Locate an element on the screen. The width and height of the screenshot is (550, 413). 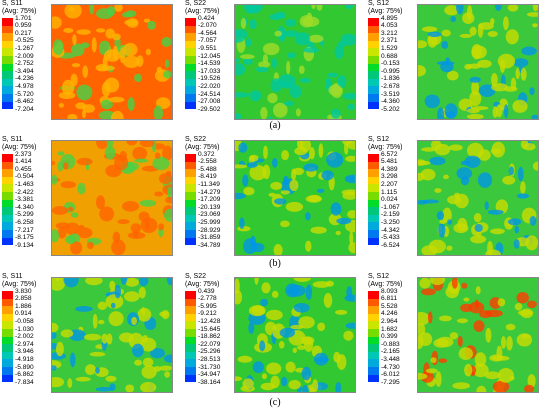
legend-tick-label: -2.778 is located at coordinates (207, 299).